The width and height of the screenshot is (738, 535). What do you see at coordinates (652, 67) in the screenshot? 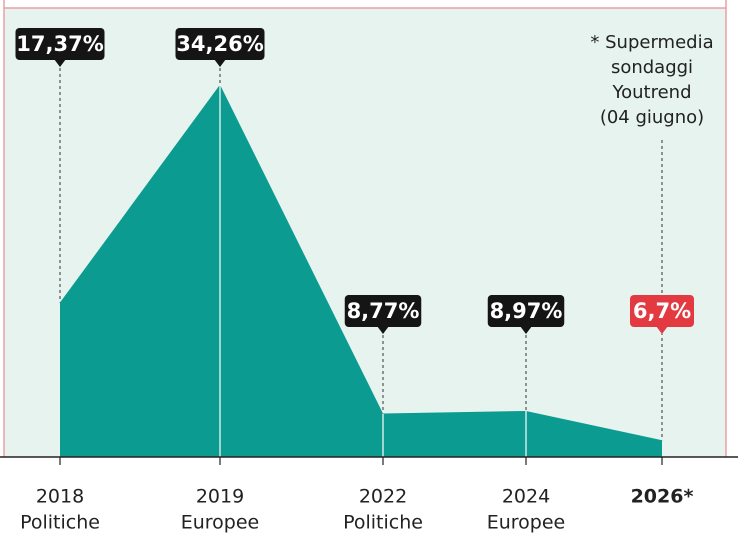
I see `annotation: sondaggi` at bounding box center [652, 67].